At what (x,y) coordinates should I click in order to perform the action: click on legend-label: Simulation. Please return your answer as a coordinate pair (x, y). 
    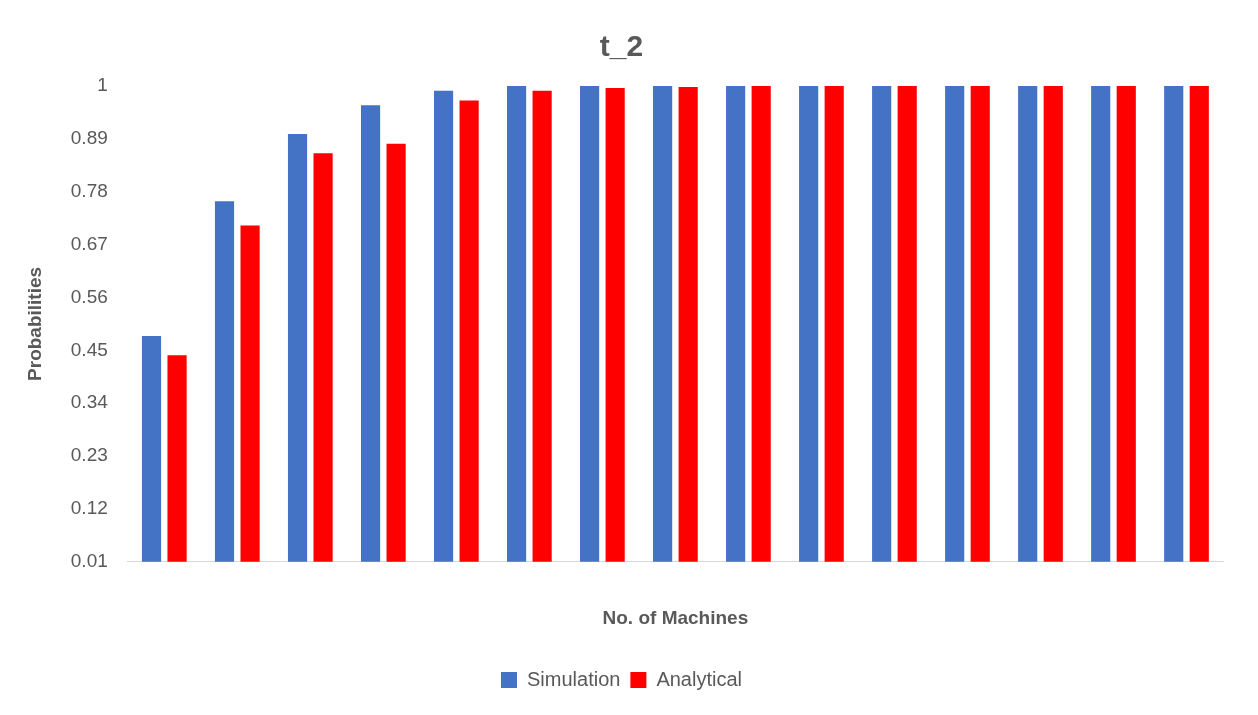
    Looking at the image, I should click on (574, 678).